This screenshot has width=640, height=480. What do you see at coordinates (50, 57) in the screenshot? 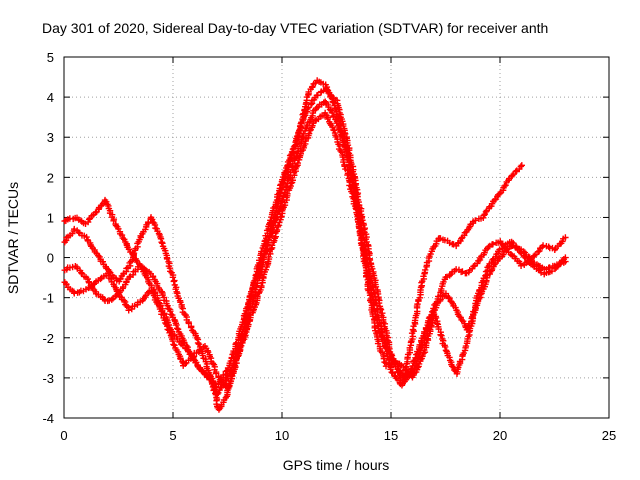
I see `y-tick-label: 5` at bounding box center [50, 57].